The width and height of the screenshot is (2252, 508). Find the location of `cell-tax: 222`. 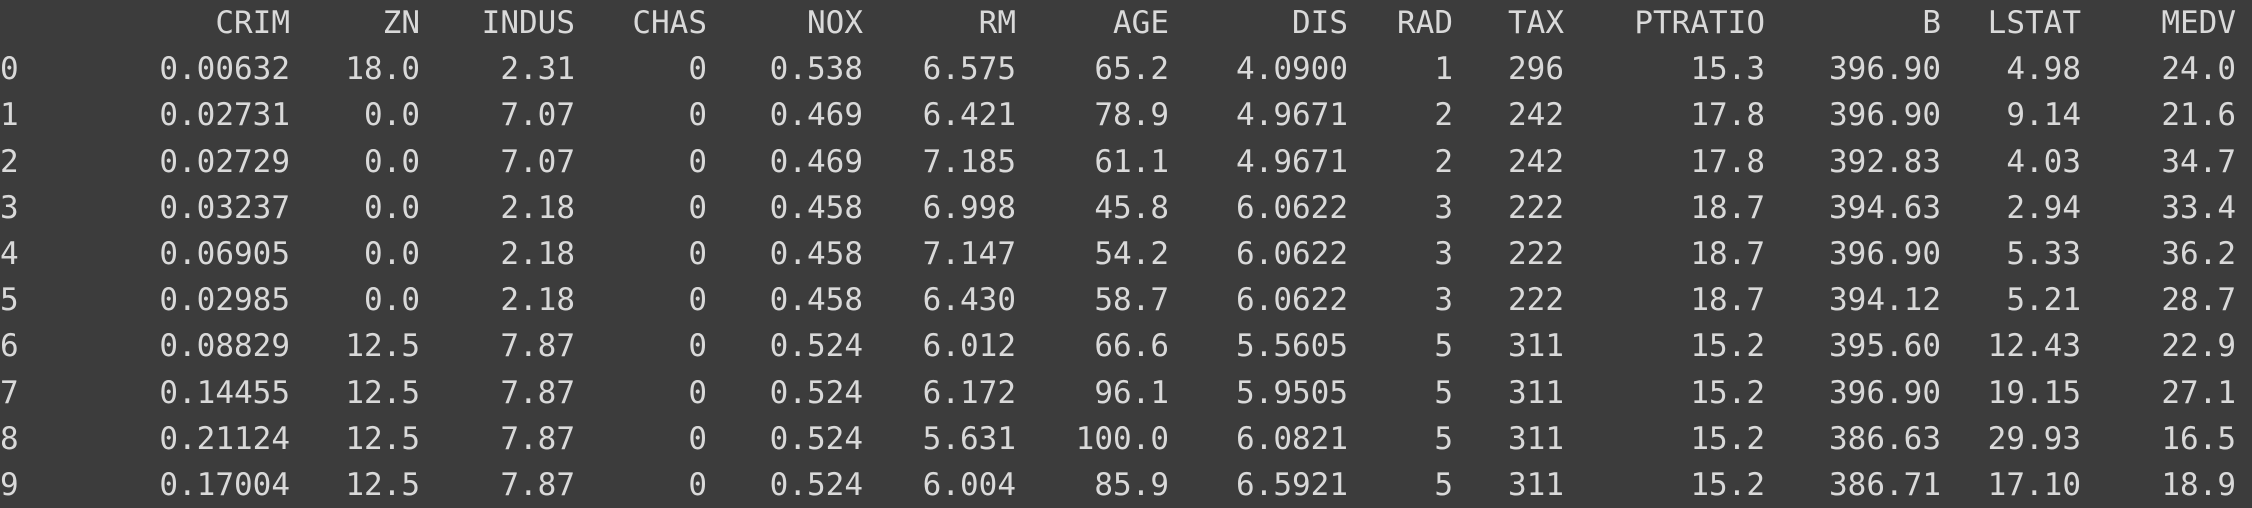

cell-tax: 222 is located at coordinates (1536, 300).